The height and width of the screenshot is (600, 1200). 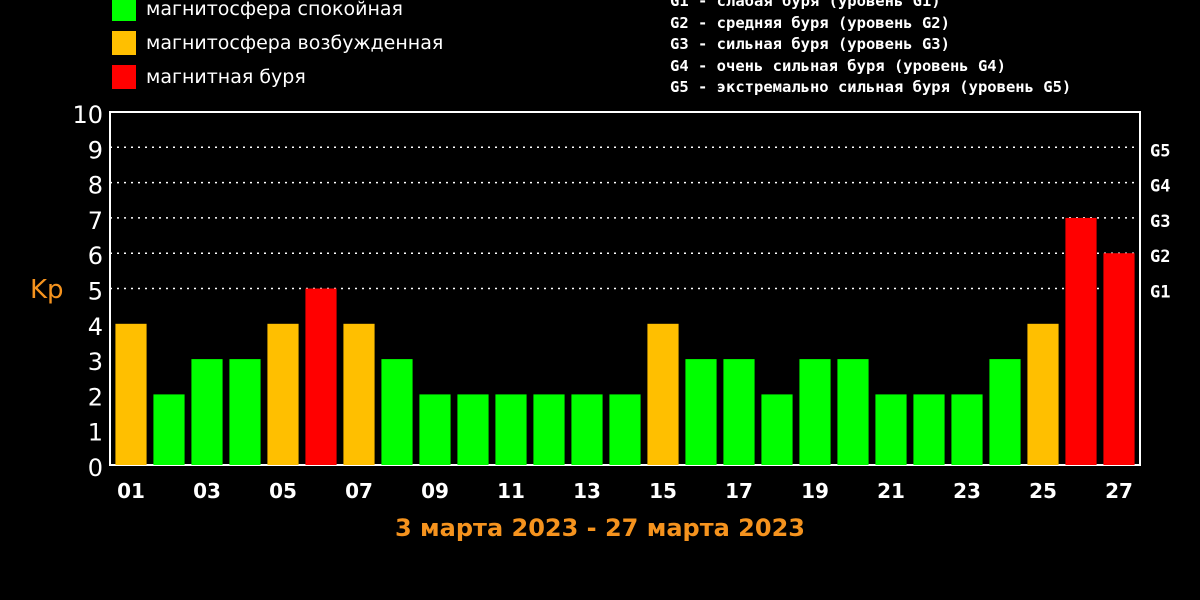 I want to click on x-tick-label: 21, so click(x=891, y=491).